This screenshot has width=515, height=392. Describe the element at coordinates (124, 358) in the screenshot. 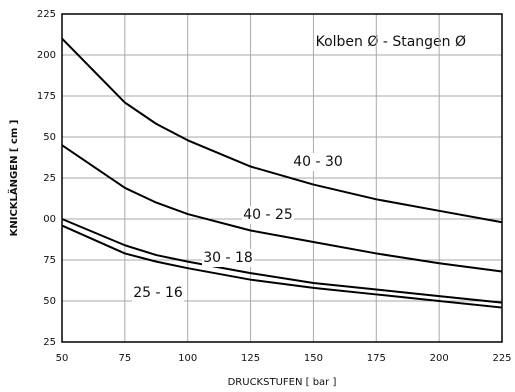

I see `x-tick-label: 75` at that location.